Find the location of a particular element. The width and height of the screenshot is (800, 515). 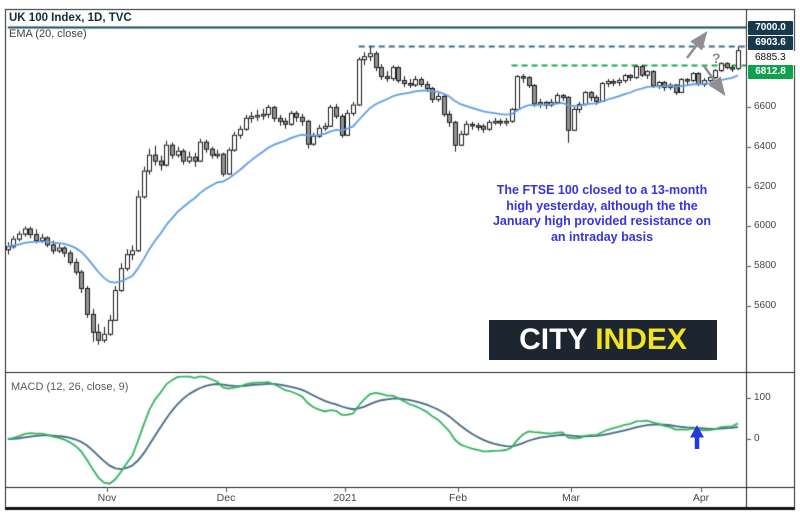

price-tick-label: 6600 is located at coordinates (765, 106).